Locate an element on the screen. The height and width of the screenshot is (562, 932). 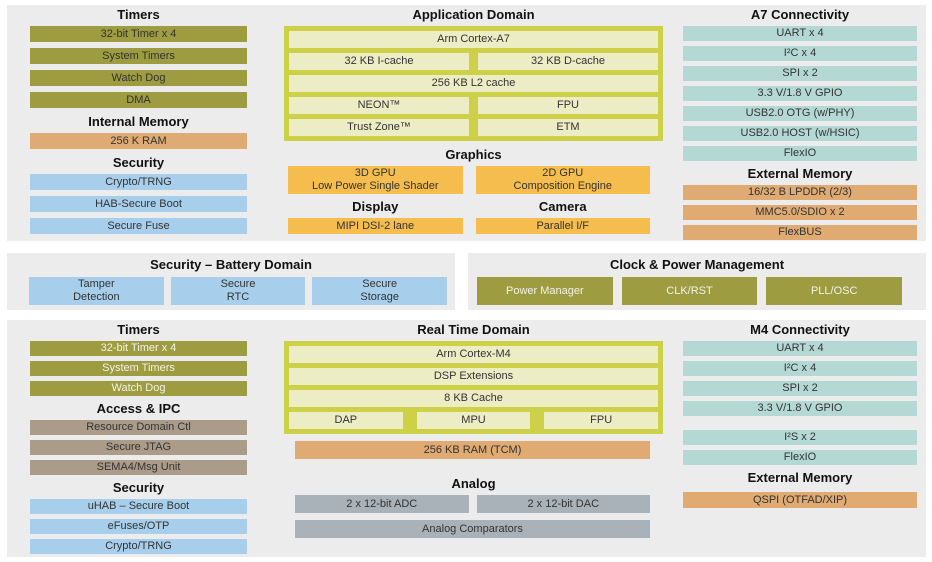
analog-heading: Analog is located at coordinates (473, 483).